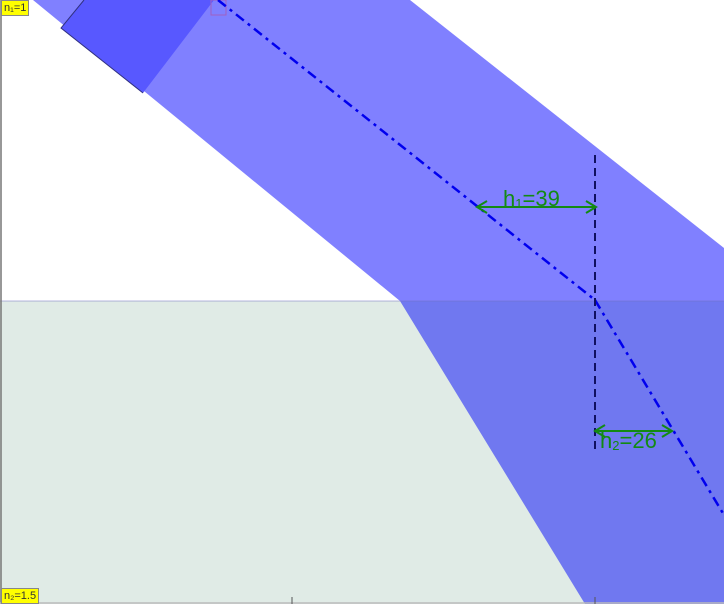 Image resolution: width=724 pixels, height=604 pixels. What do you see at coordinates (616, 445) in the screenshot?
I see `h2-subscript: 2` at bounding box center [616, 445].